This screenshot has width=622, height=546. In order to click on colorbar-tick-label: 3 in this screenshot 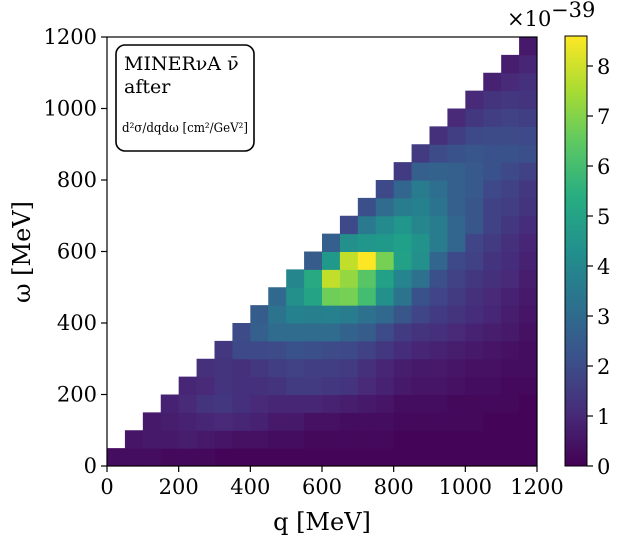, I will do `click(603, 317)`.